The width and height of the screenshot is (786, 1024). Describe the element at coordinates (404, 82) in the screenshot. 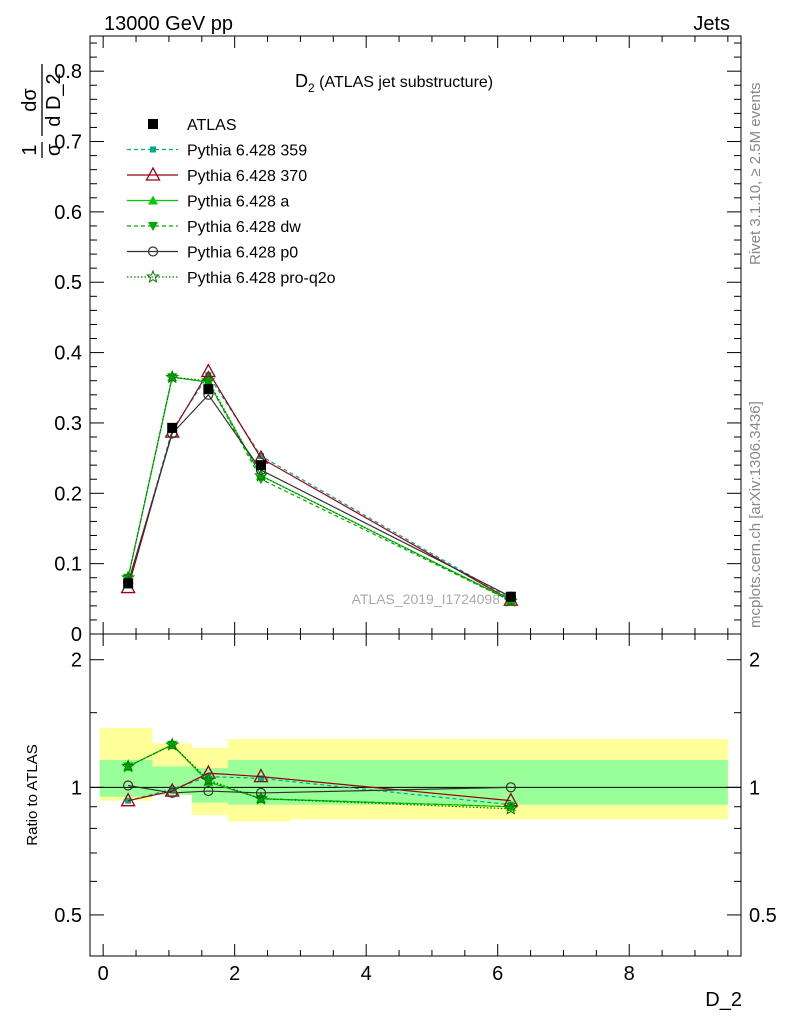

I see `title-rest: (ATLAS jet substructure)` at that location.